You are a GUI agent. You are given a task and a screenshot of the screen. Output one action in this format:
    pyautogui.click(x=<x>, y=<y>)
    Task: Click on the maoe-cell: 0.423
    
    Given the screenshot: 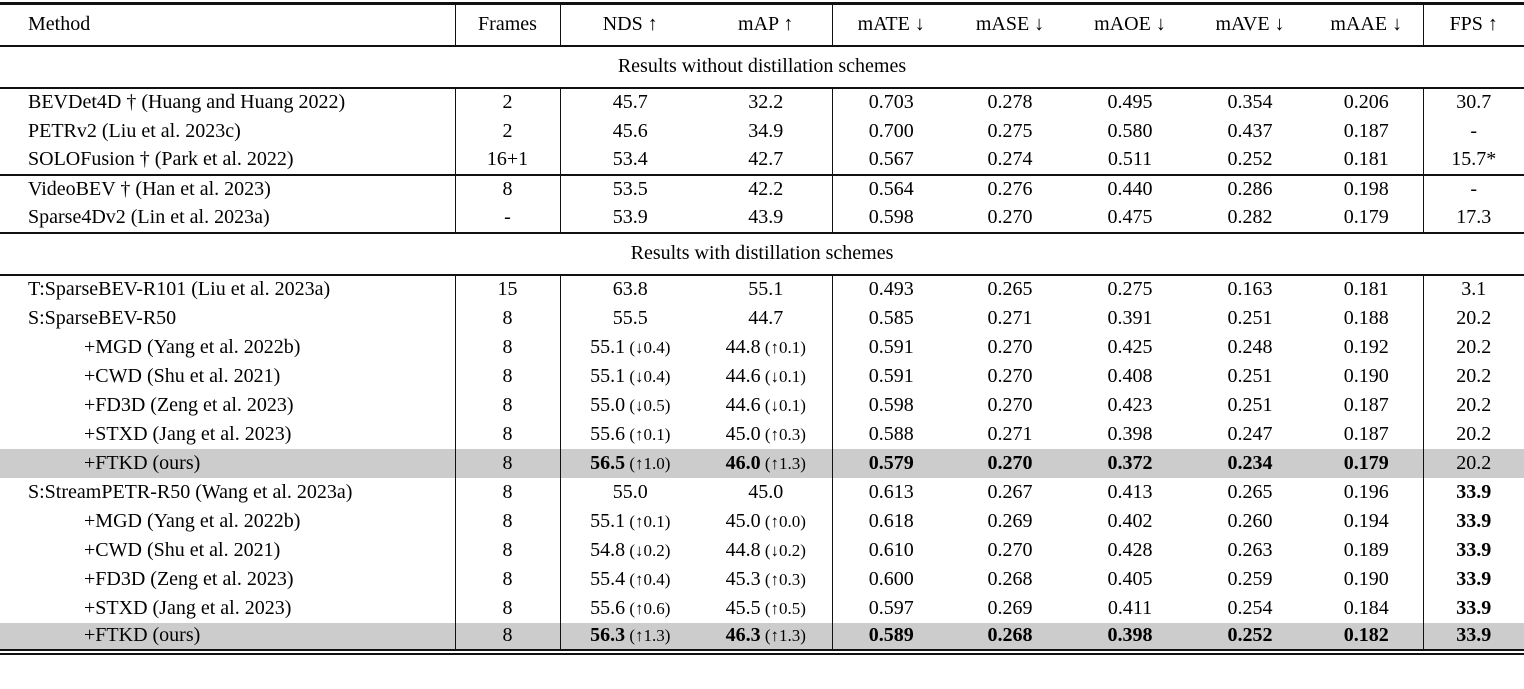 What is the action you would take?
    pyautogui.click(x=1130, y=405)
    